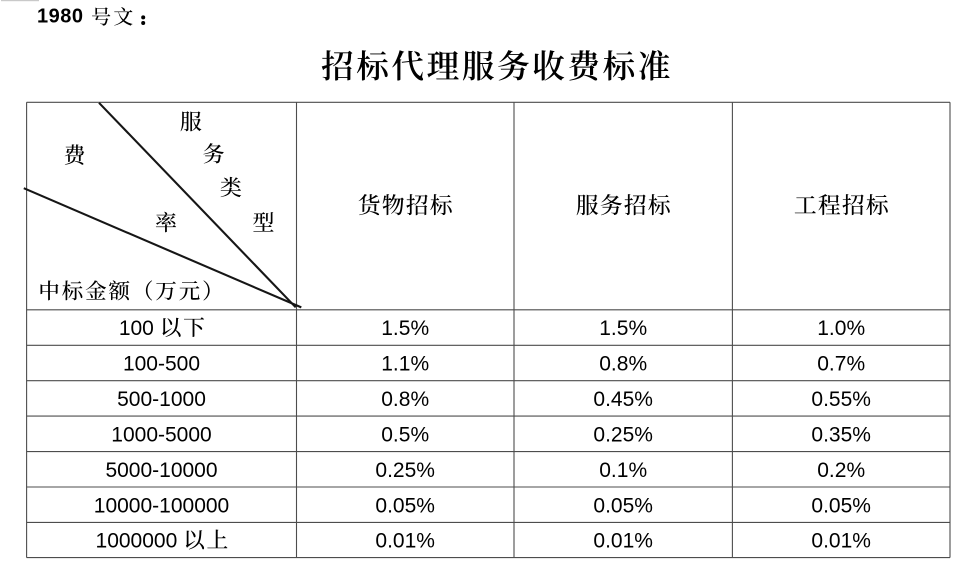 This screenshot has height=581, width=976. Describe the element at coordinates (841, 364) in the screenshot. I see `svg-text: 0.7%` at that location.